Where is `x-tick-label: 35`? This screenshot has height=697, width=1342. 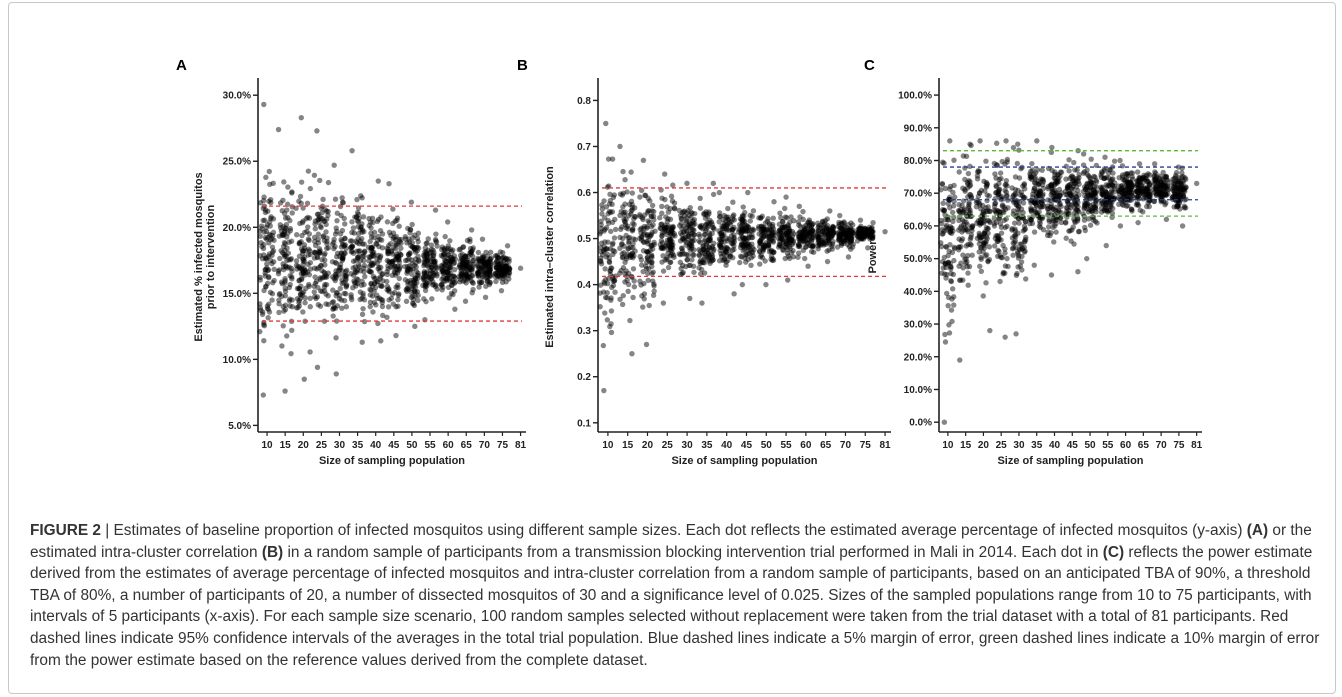 x-tick-label: 35 is located at coordinates (1037, 445).